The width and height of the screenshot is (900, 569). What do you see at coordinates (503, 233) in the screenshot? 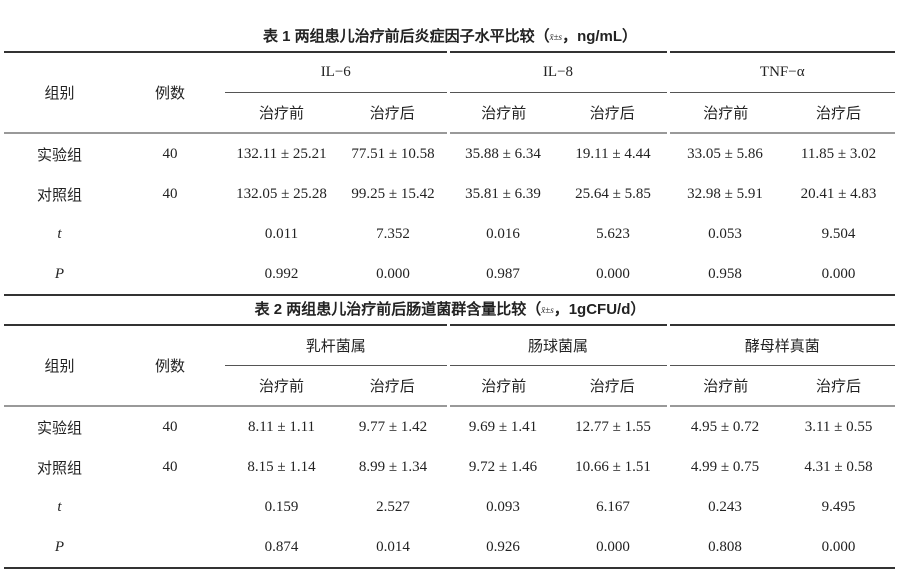
I see `table-cell: 0.016` at bounding box center [503, 233].